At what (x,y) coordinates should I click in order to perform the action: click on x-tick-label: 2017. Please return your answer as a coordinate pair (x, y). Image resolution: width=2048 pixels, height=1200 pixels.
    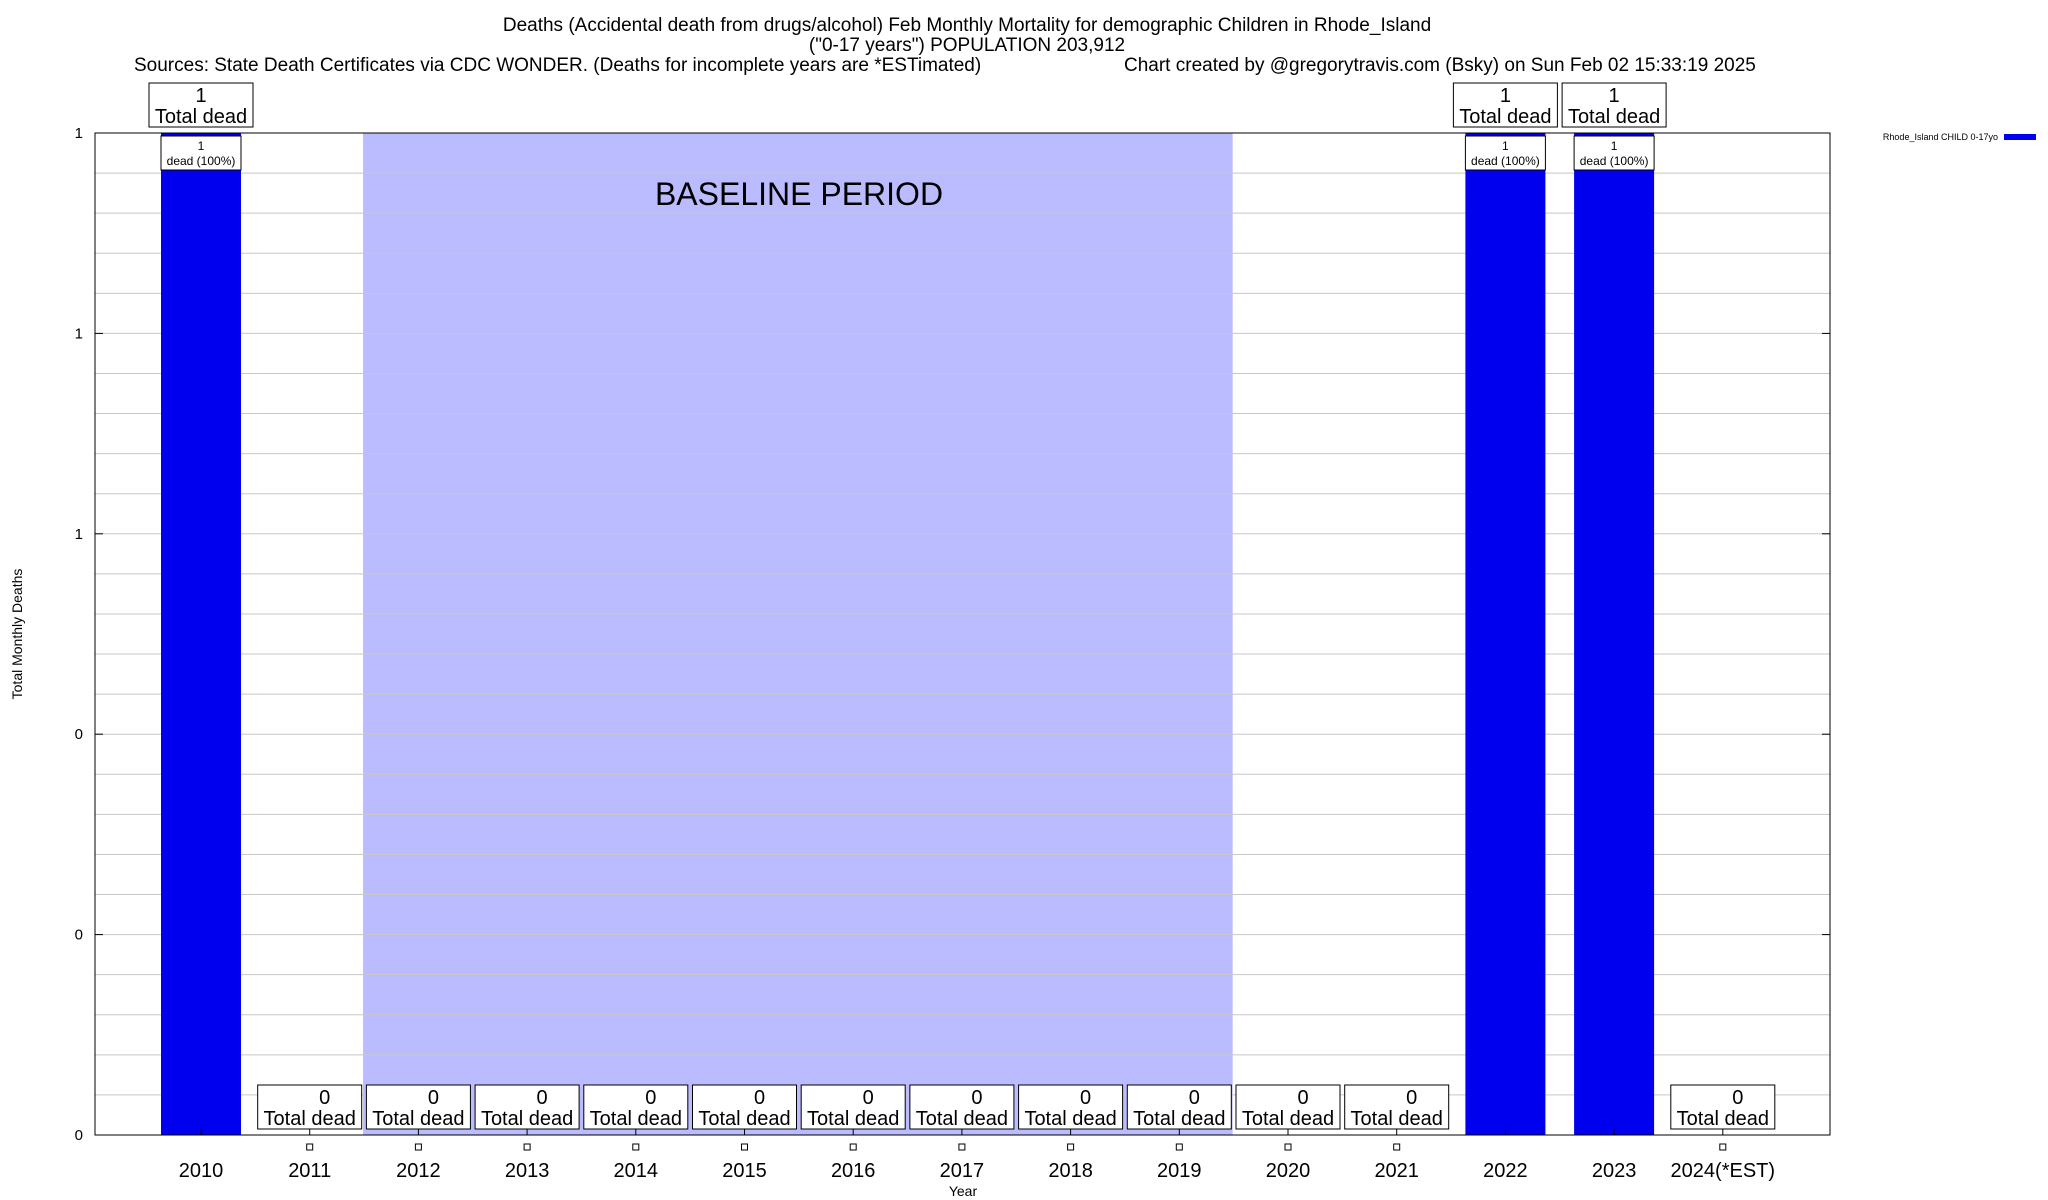
    Looking at the image, I should click on (962, 1171).